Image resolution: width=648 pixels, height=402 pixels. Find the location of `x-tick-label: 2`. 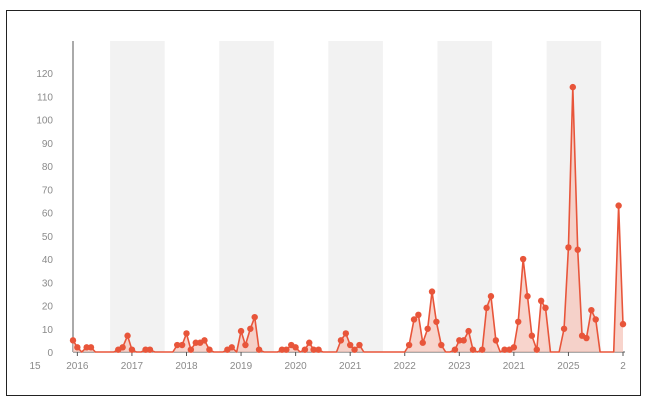

x-tick-label: 2 is located at coordinates (623, 366).